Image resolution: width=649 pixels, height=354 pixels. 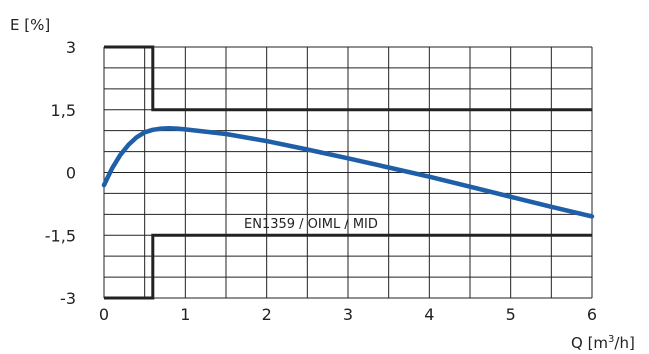 I want to click on lower-limit-line, so click(x=348, y=266).